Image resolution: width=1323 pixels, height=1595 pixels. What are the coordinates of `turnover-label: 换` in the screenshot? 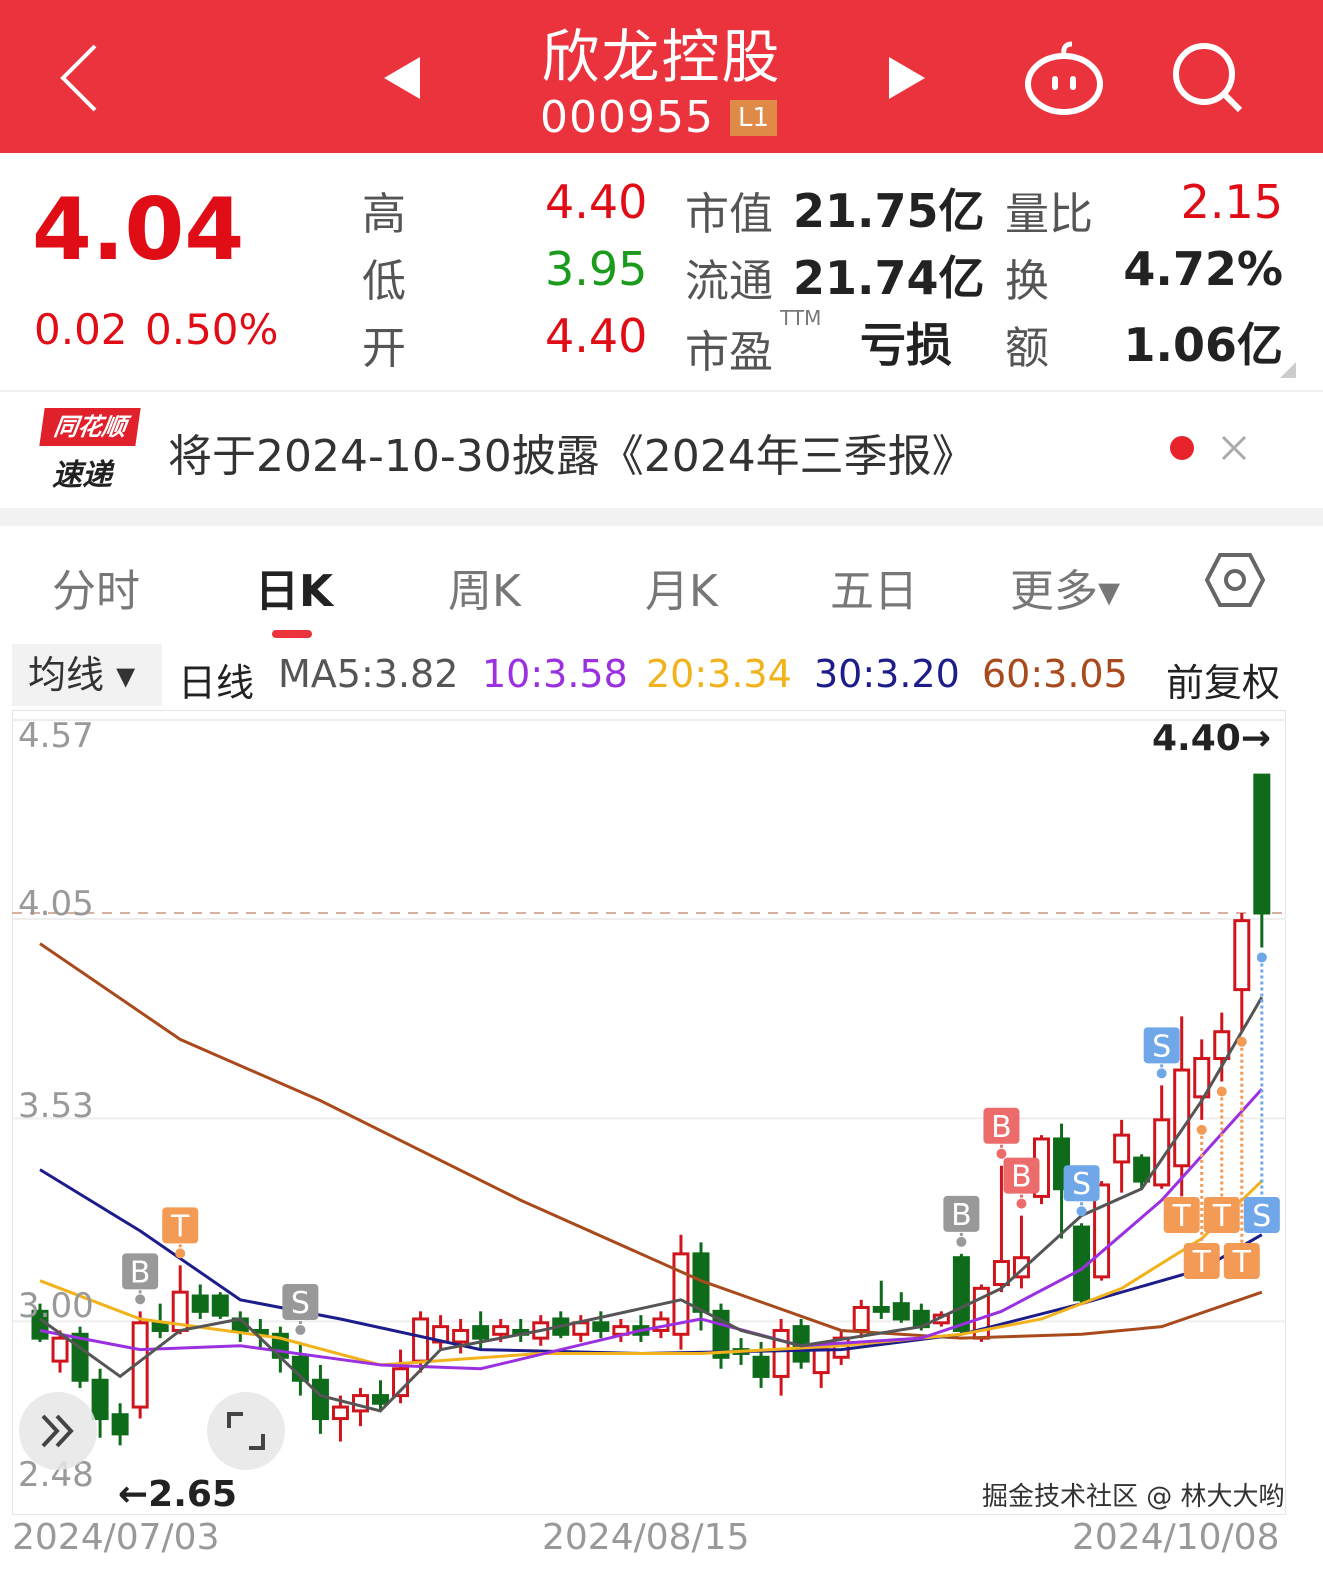 It's located at (1027, 281).